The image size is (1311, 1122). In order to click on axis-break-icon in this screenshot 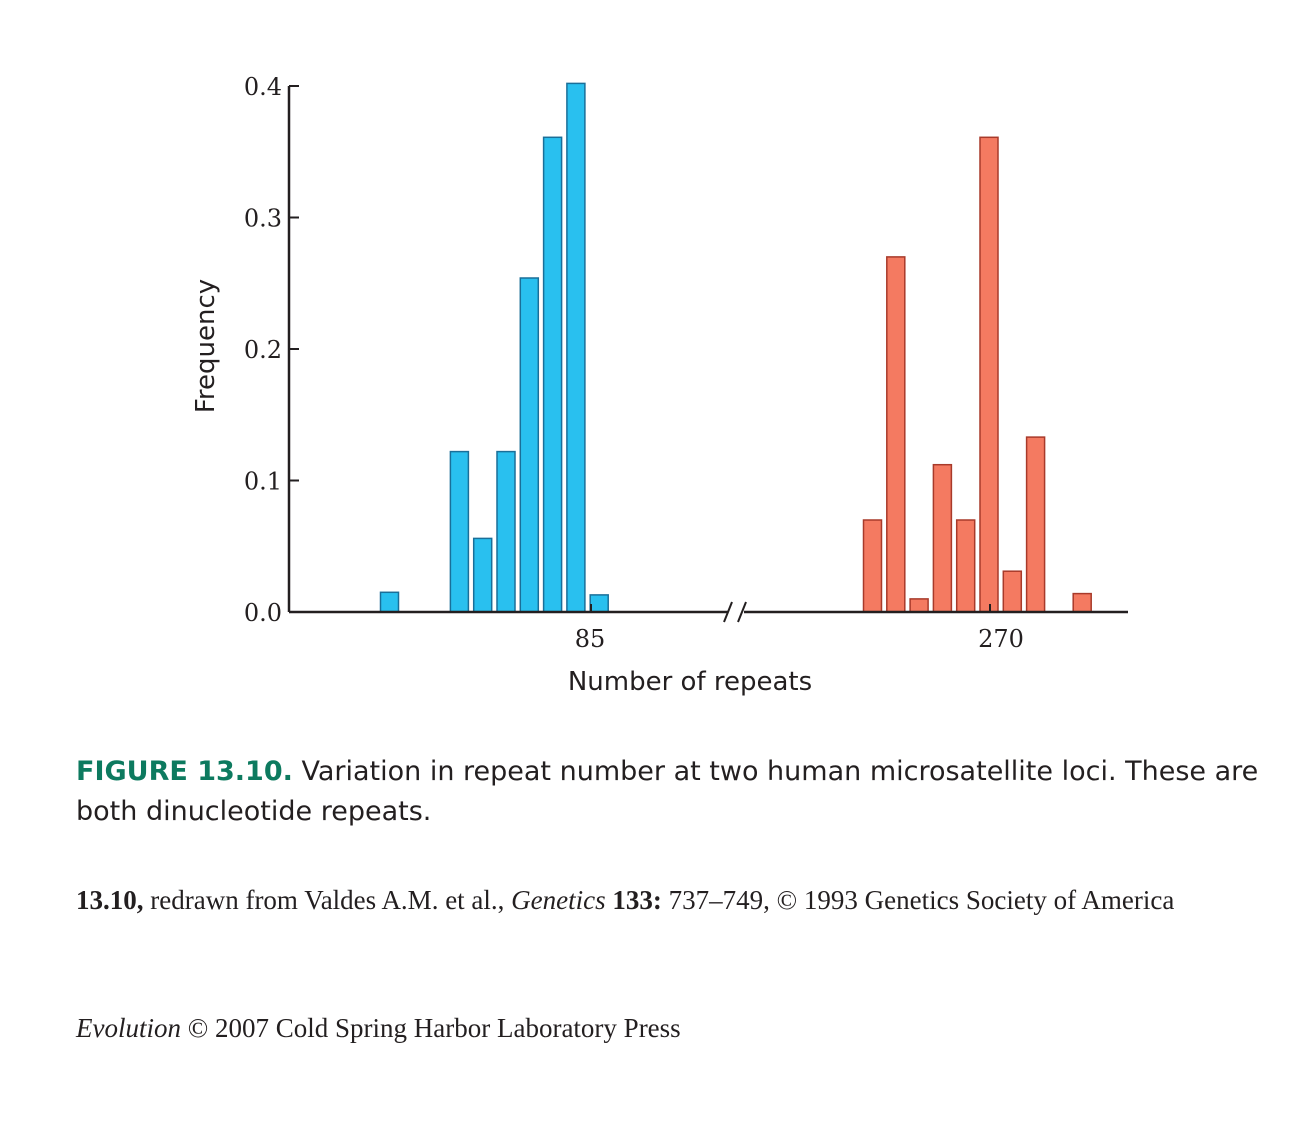, I will do `click(735, 612)`.